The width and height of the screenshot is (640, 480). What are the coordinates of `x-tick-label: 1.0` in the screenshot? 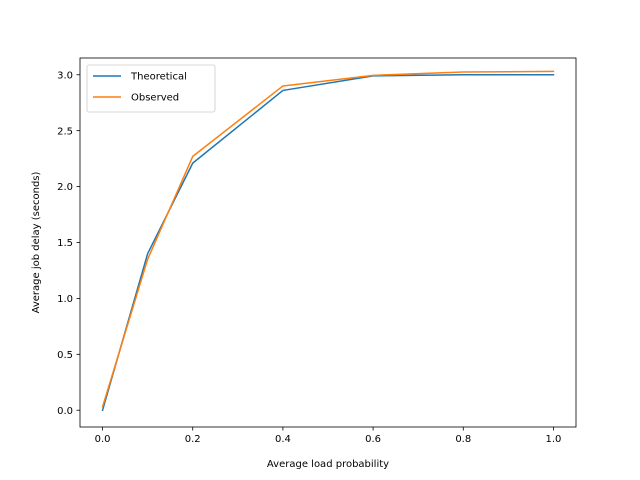 It's located at (554, 439).